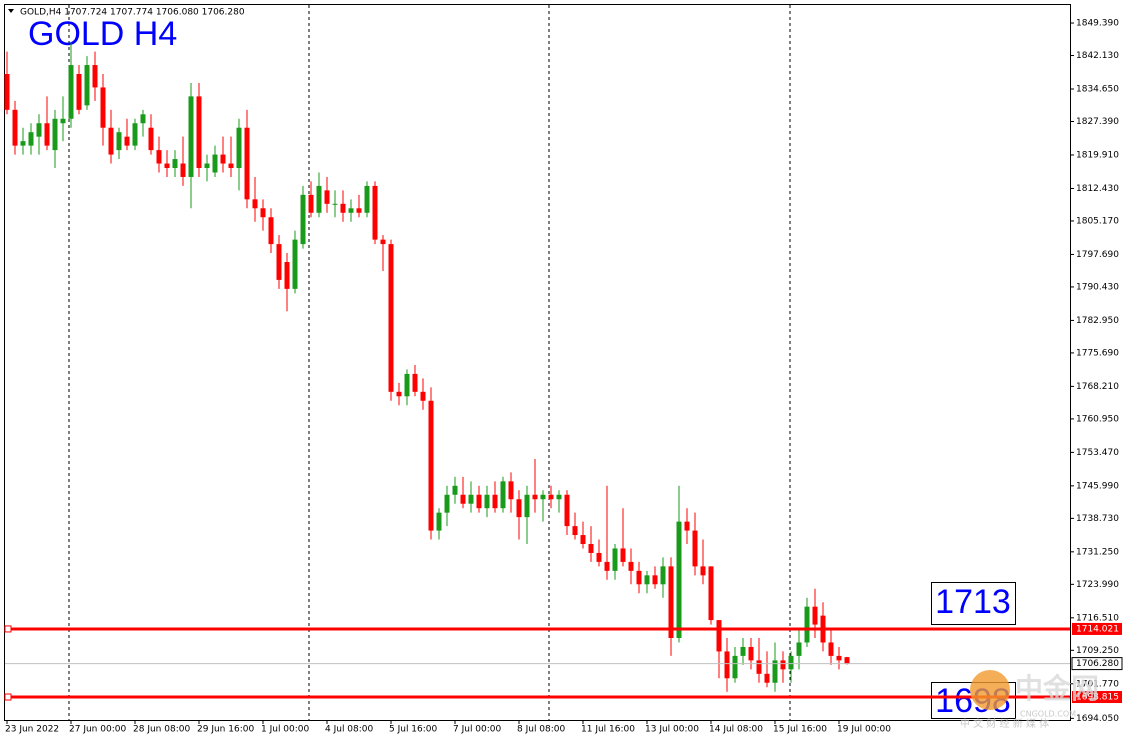 The height and width of the screenshot is (742, 1125). Describe the element at coordinates (1057, 688) in the screenshot. I see `watermark-name: 中金网` at that location.